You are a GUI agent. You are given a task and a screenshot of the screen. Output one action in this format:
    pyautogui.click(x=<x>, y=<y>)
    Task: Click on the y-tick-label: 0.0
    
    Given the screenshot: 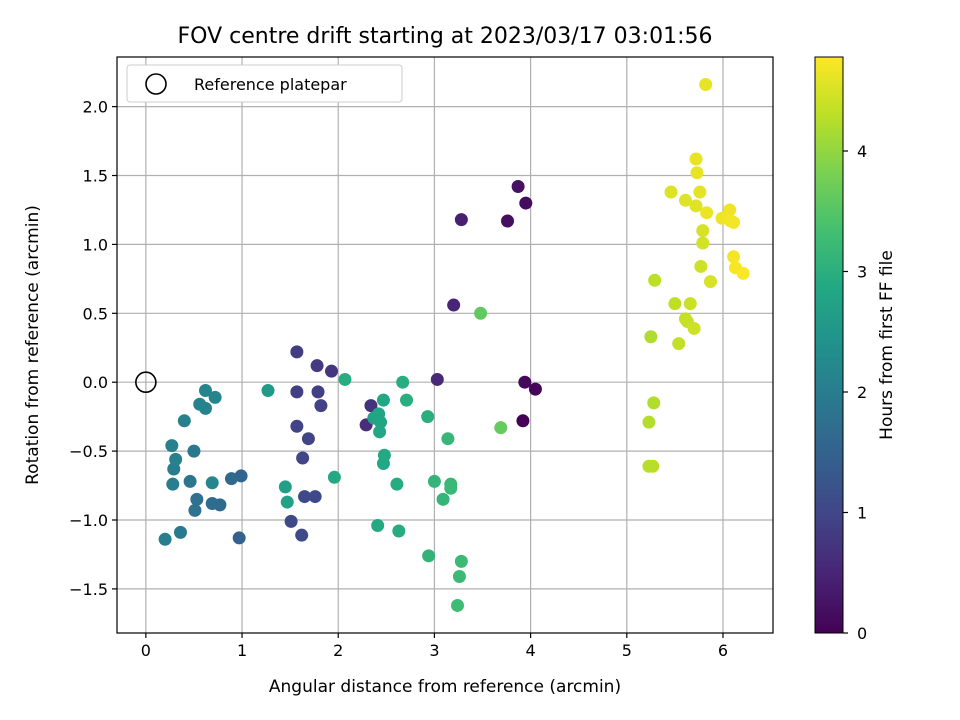 What is the action you would take?
    pyautogui.click(x=95, y=382)
    